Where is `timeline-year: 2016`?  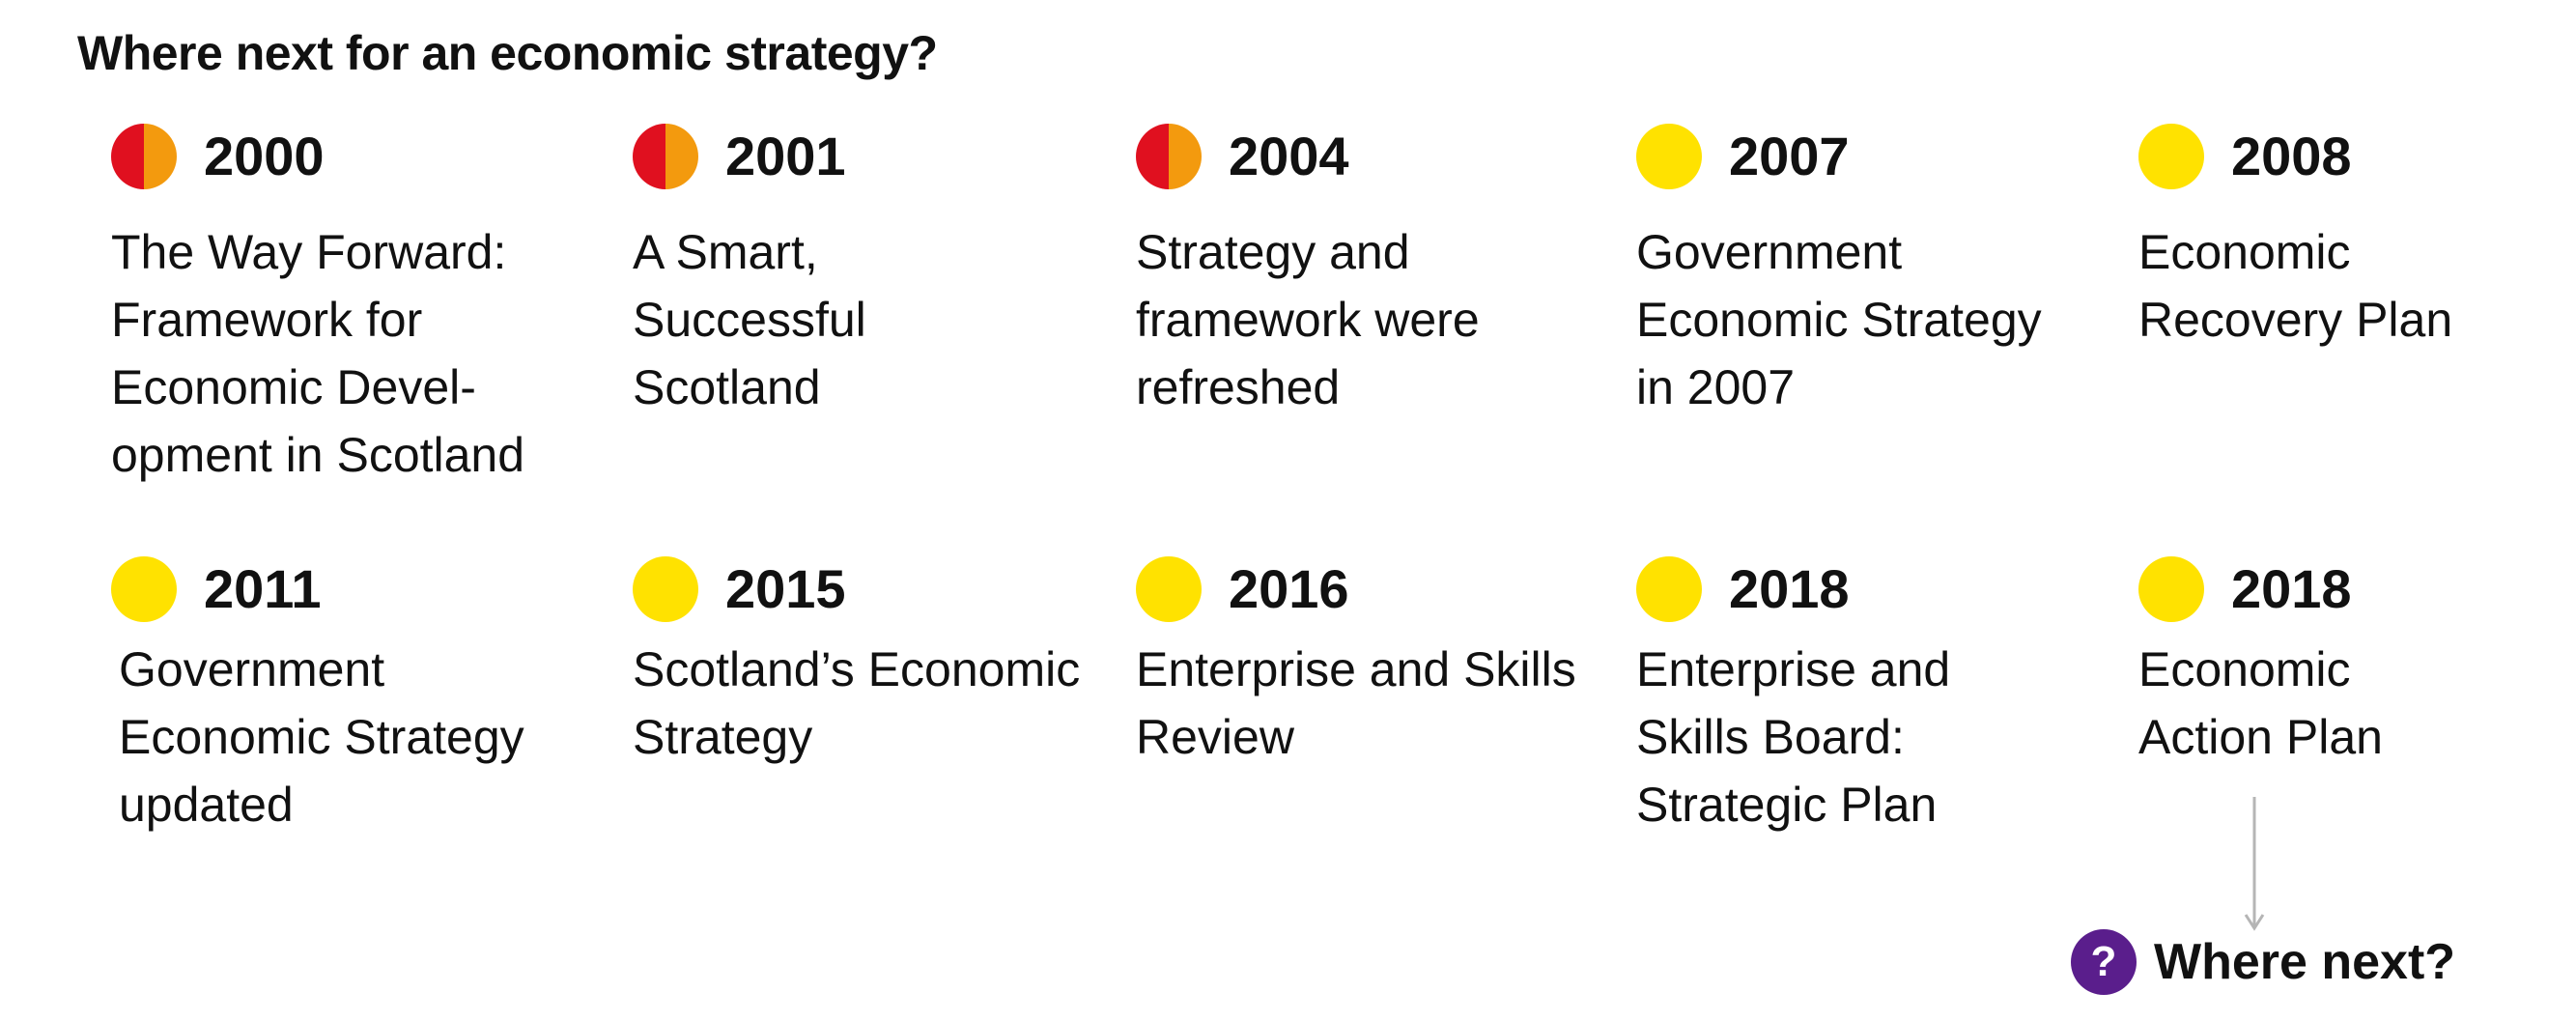 timeline-year: 2016 is located at coordinates (1289, 588).